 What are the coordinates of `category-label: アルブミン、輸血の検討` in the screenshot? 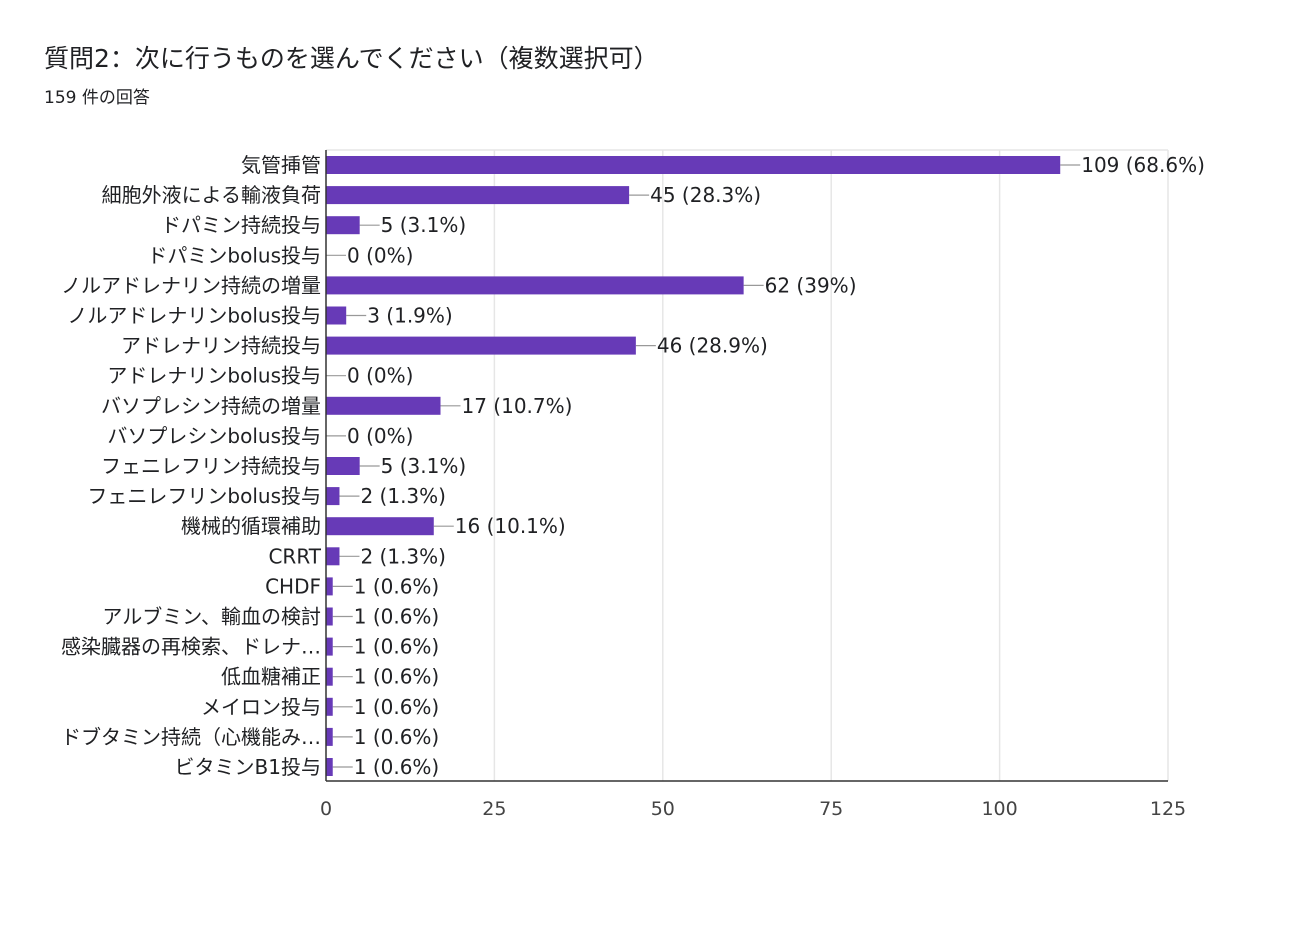 It's located at (211, 617).